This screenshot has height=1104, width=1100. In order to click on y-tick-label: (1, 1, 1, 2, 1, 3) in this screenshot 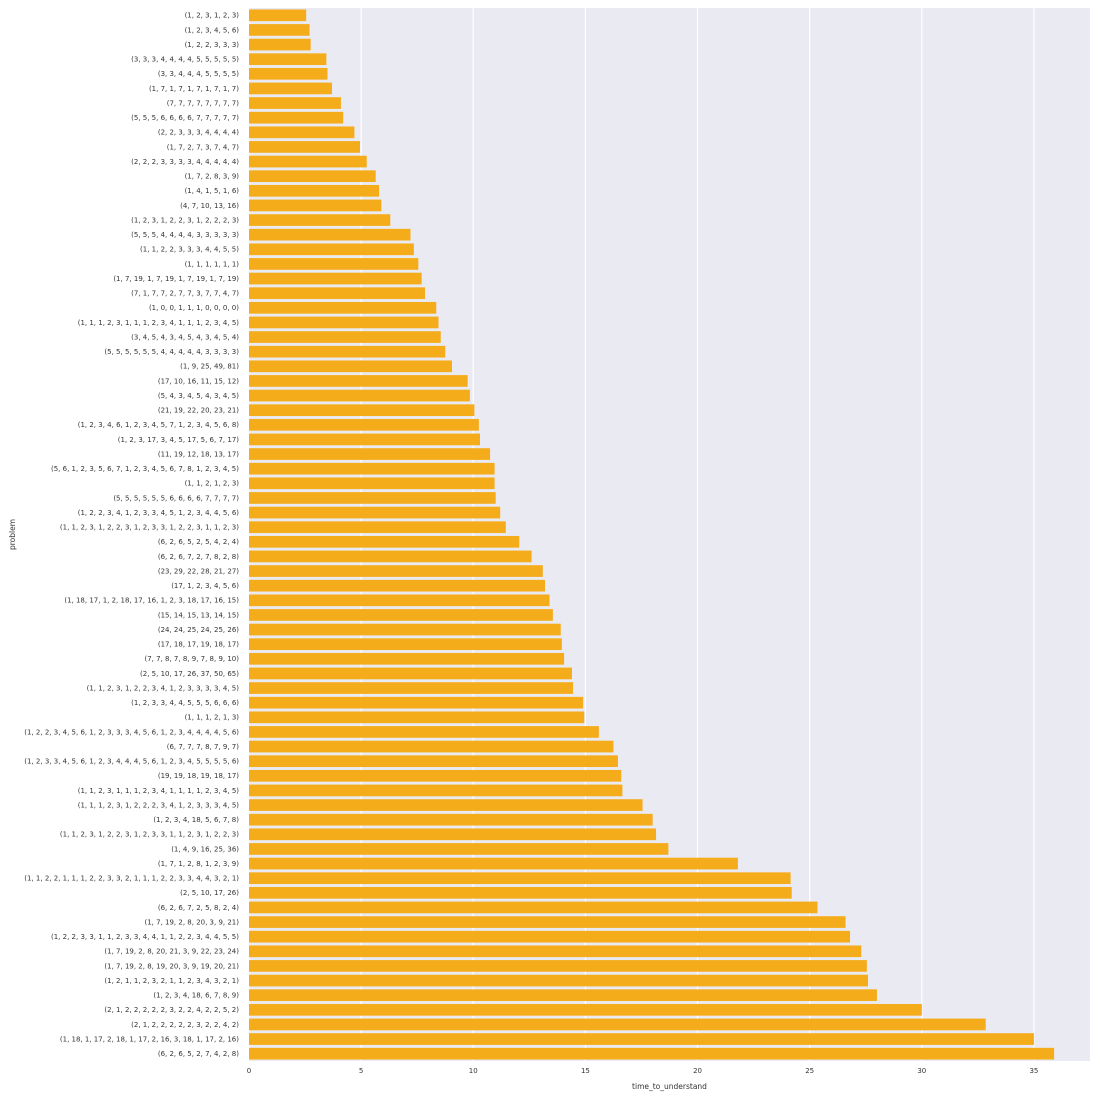, I will do `click(212, 718)`.